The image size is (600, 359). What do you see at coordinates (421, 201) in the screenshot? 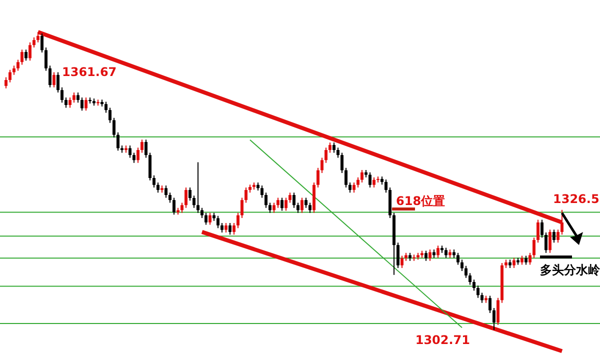
I see `annotation: 618位置` at bounding box center [421, 201].